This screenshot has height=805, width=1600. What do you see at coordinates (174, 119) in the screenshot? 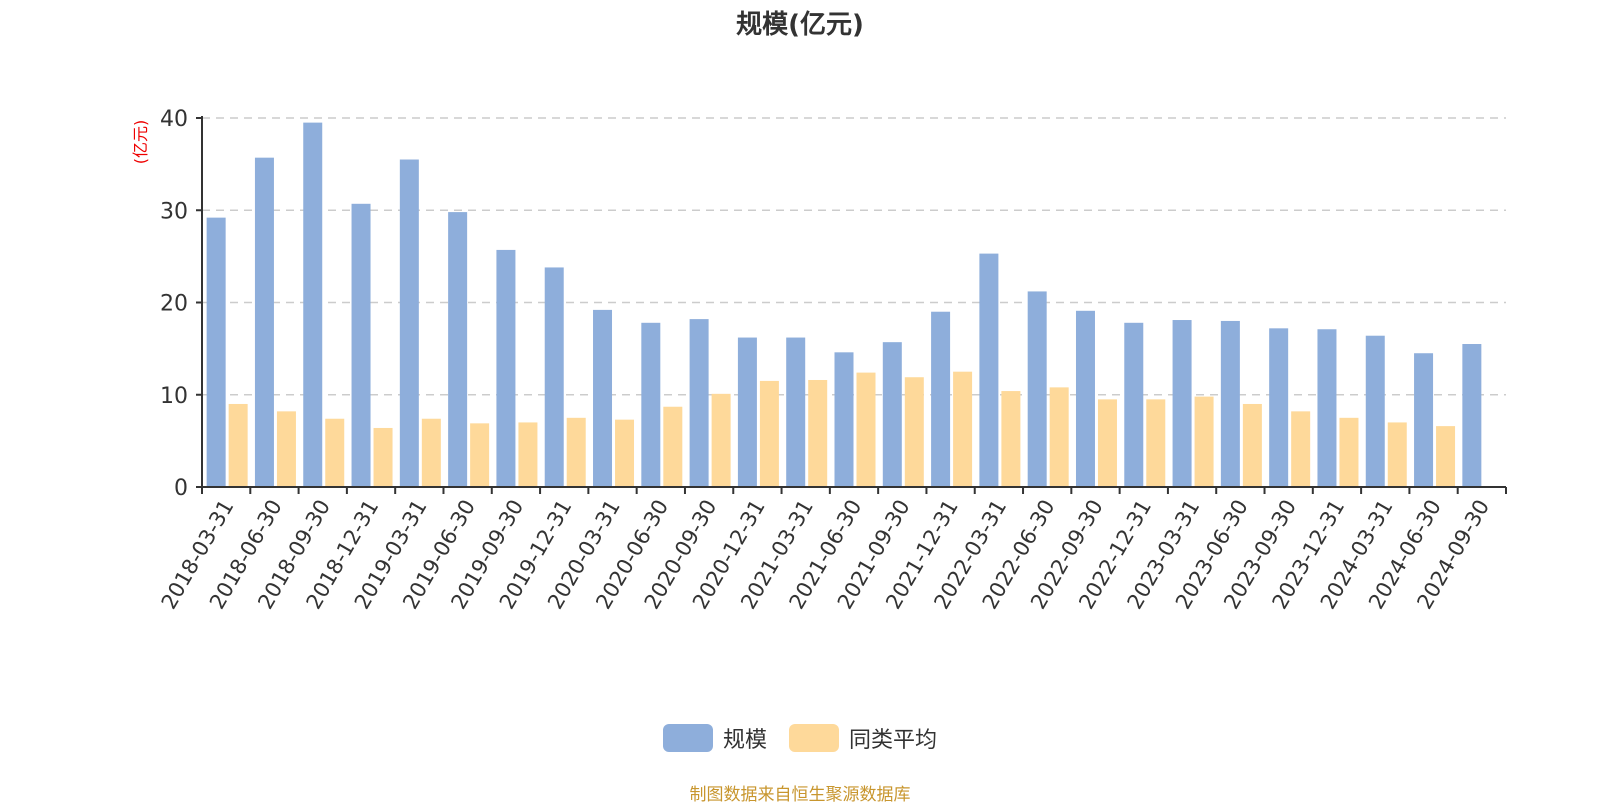
I see `y-tick-label: 40` at bounding box center [174, 119].